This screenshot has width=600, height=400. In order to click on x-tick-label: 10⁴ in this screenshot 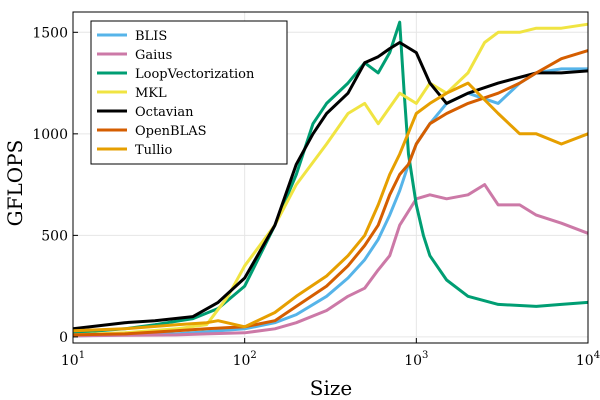, I will do `click(588, 359)`.